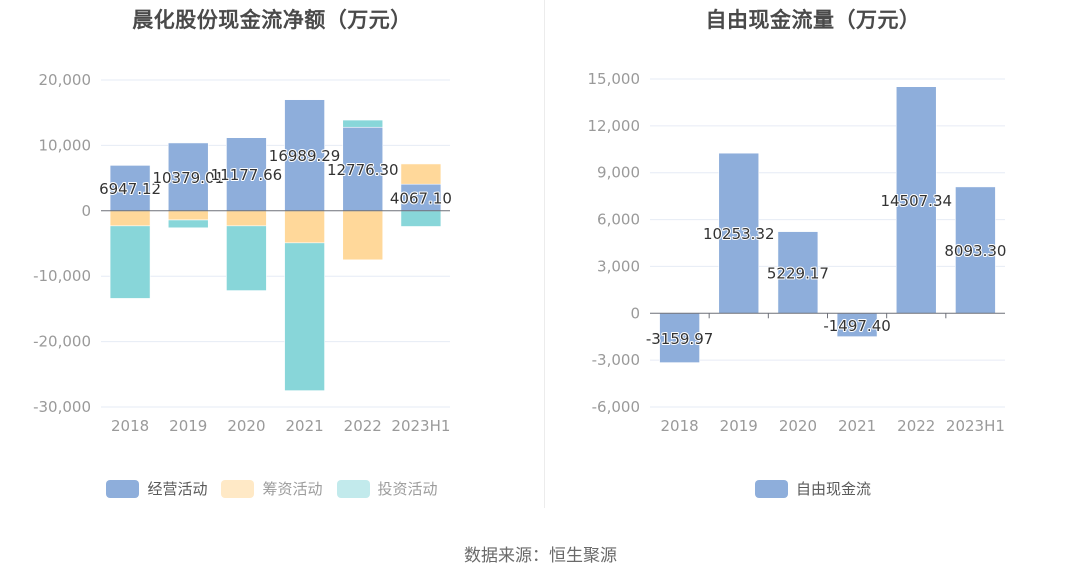 This screenshot has height=580, width=1081. I want to click on data-label: 14507.34, so click(916, 201).